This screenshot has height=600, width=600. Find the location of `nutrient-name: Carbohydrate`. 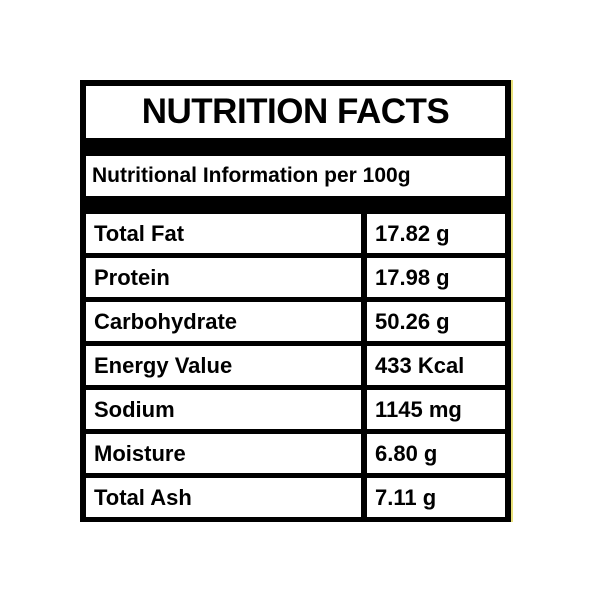

nutrient-name: Carbohydrate is located at coordinates (223, 321).